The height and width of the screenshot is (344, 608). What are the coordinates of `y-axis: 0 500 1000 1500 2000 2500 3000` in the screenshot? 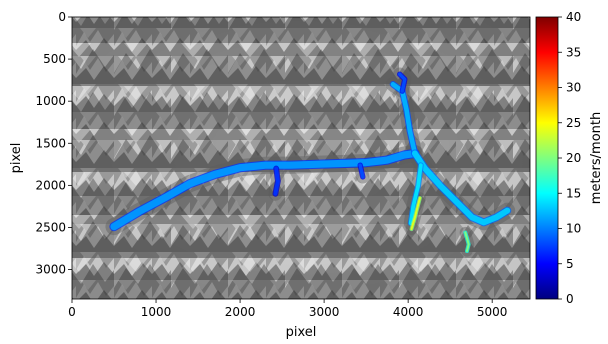 It's located at (53, 143).